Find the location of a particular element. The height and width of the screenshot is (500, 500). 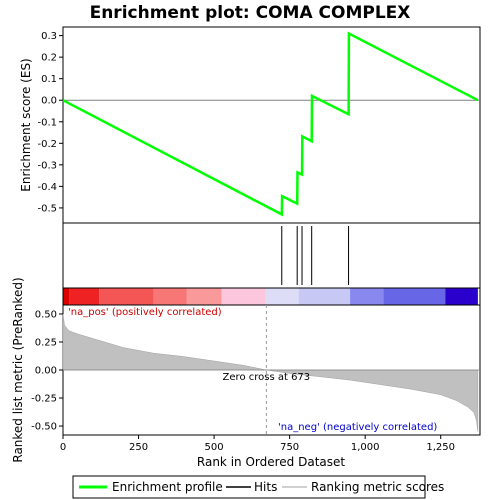

legend-enrichment-label: Enrichment profile is located at coordinates (167, 487).